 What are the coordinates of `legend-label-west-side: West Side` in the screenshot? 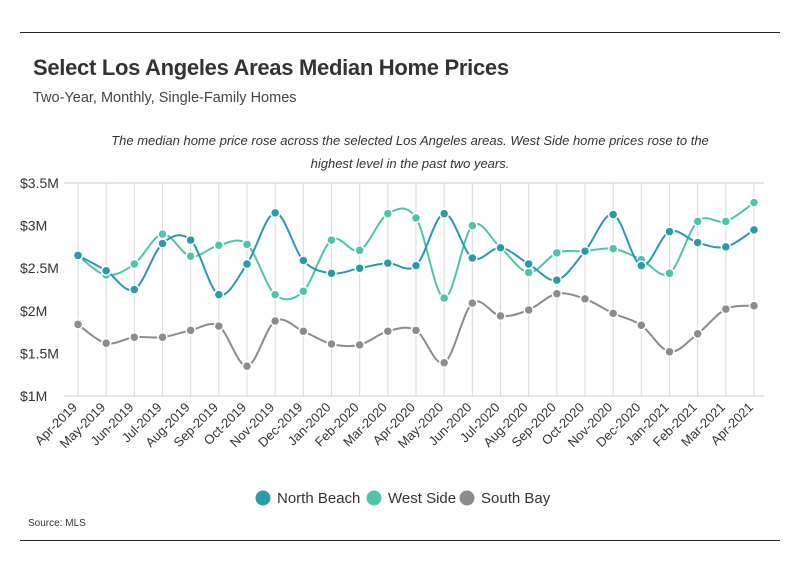 It's located at (422, 498).